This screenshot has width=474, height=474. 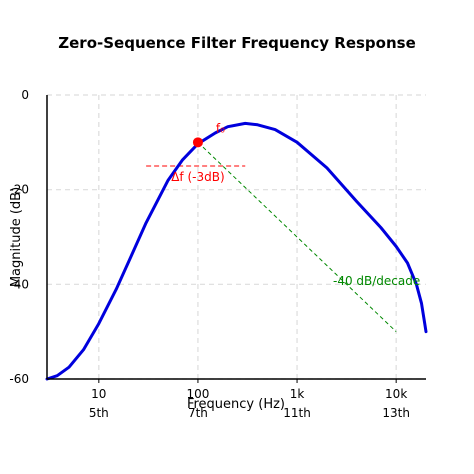 I want to click on bandwidth-label: Δf (-3dB), so click(x=197, y=177).